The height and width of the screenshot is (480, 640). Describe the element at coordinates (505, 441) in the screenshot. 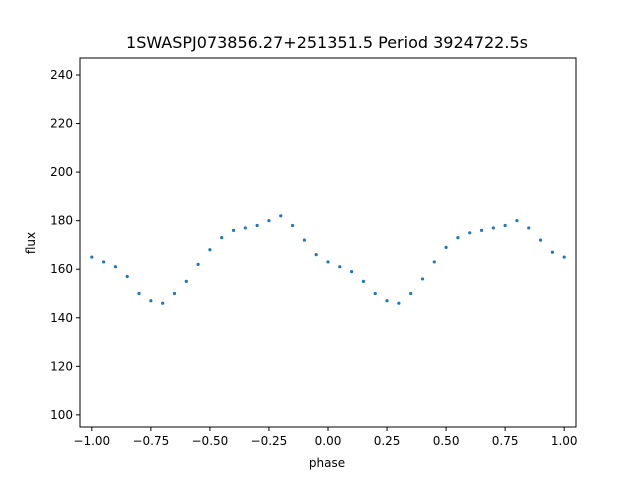

I see `x-tick-label: 0.75` at that location.